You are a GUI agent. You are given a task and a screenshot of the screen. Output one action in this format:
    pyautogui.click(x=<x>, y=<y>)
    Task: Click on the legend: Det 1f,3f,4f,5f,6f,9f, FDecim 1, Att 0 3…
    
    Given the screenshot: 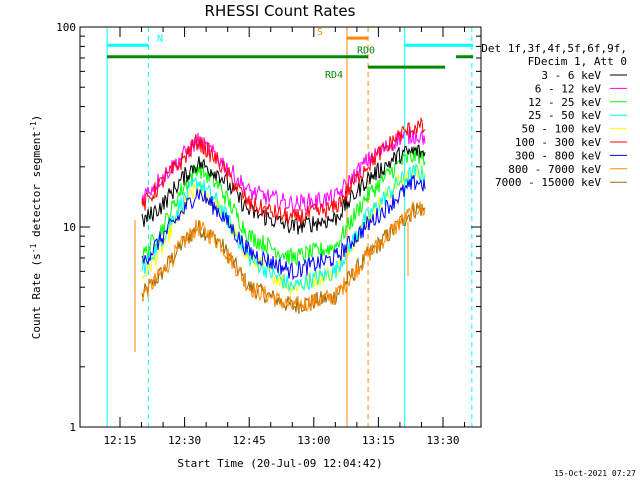 What is the action you would take?
    pyautogui.click(x=554, y=115)
    